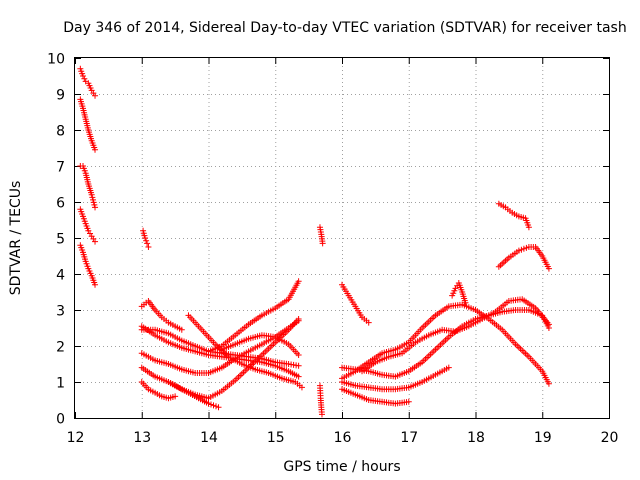  What do you see at coordinates (253, 316) in the screenshot?
I see `series-track-o` at bounding box center [253, 316].